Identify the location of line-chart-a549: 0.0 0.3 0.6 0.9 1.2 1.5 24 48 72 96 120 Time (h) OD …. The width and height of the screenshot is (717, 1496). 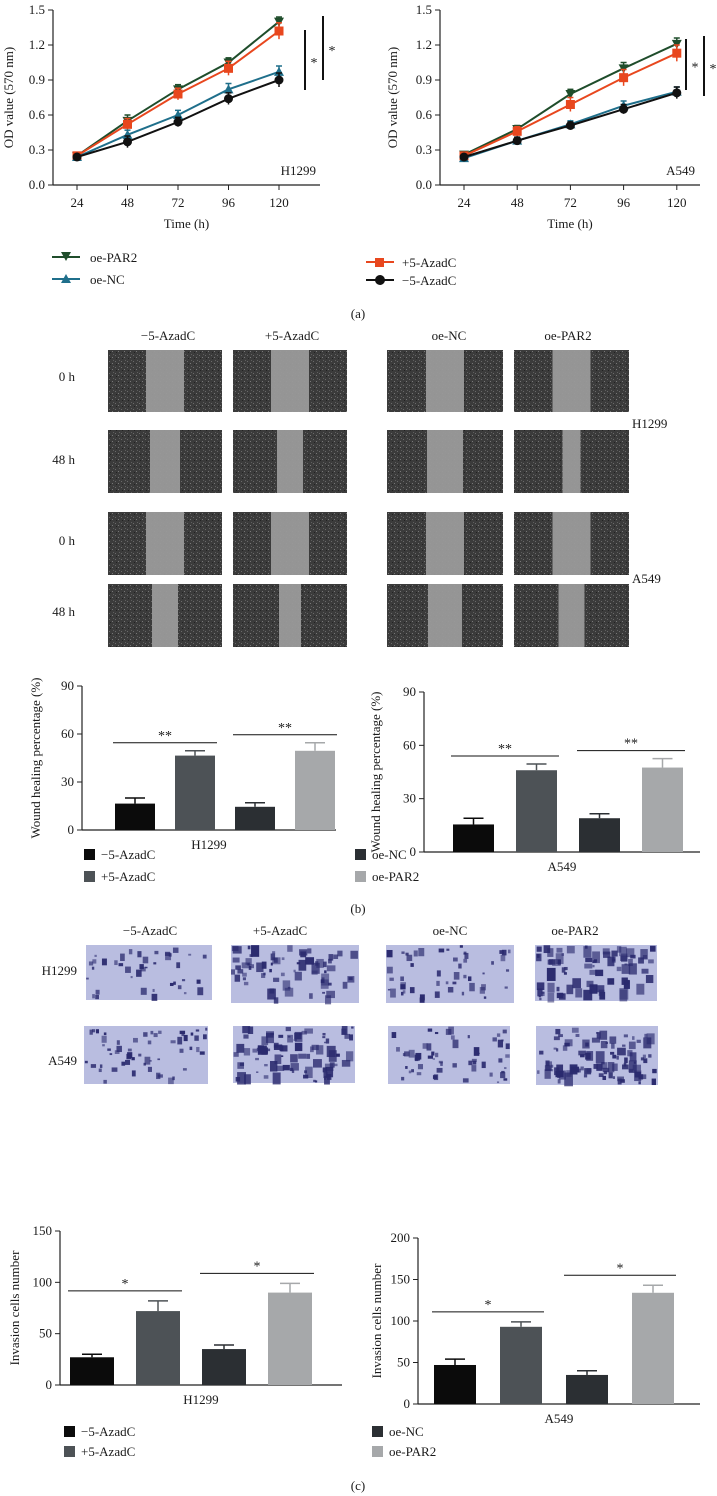
(551, 116).